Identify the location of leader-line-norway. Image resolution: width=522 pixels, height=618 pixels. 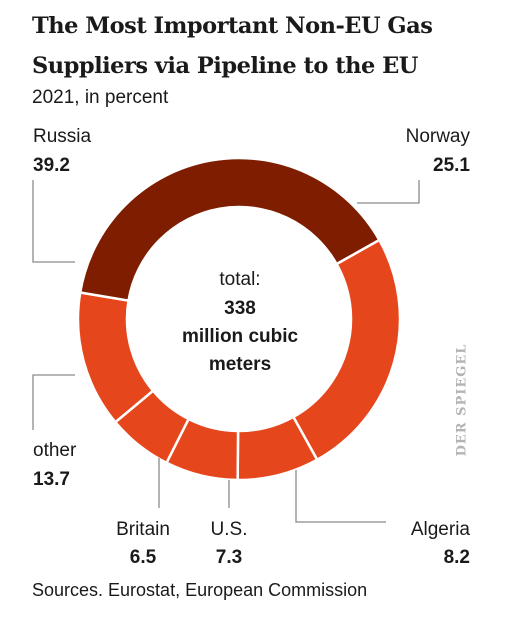
(388, 192).